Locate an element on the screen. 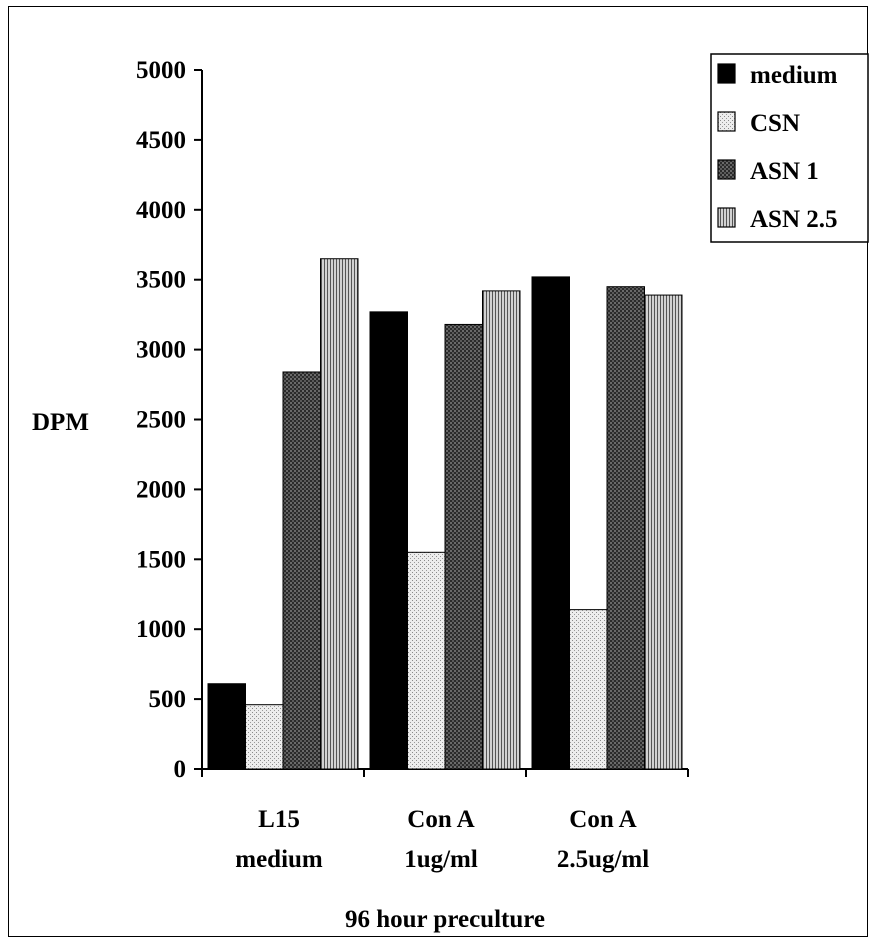 This screenshot has width=876, height=943. legend-label: ASN 2.5 is located at coordinates (794, 219).